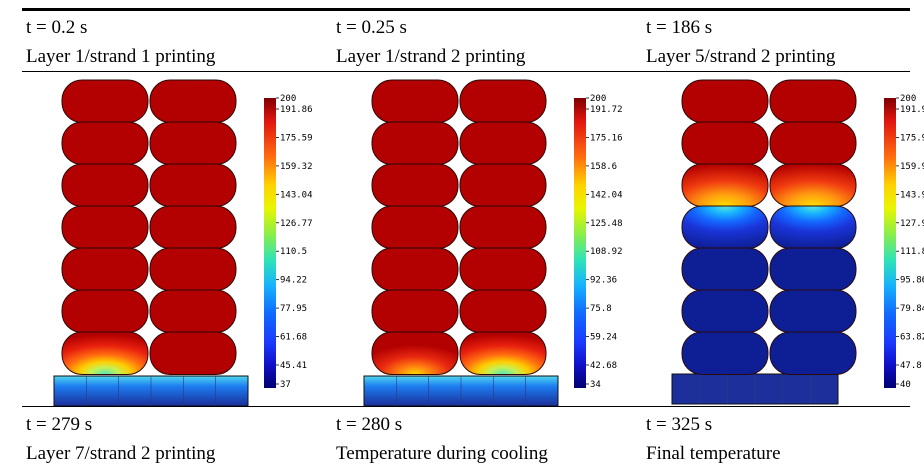  I want to click on caption-bottom-time-2: t = 280 s, so click(369, 424).